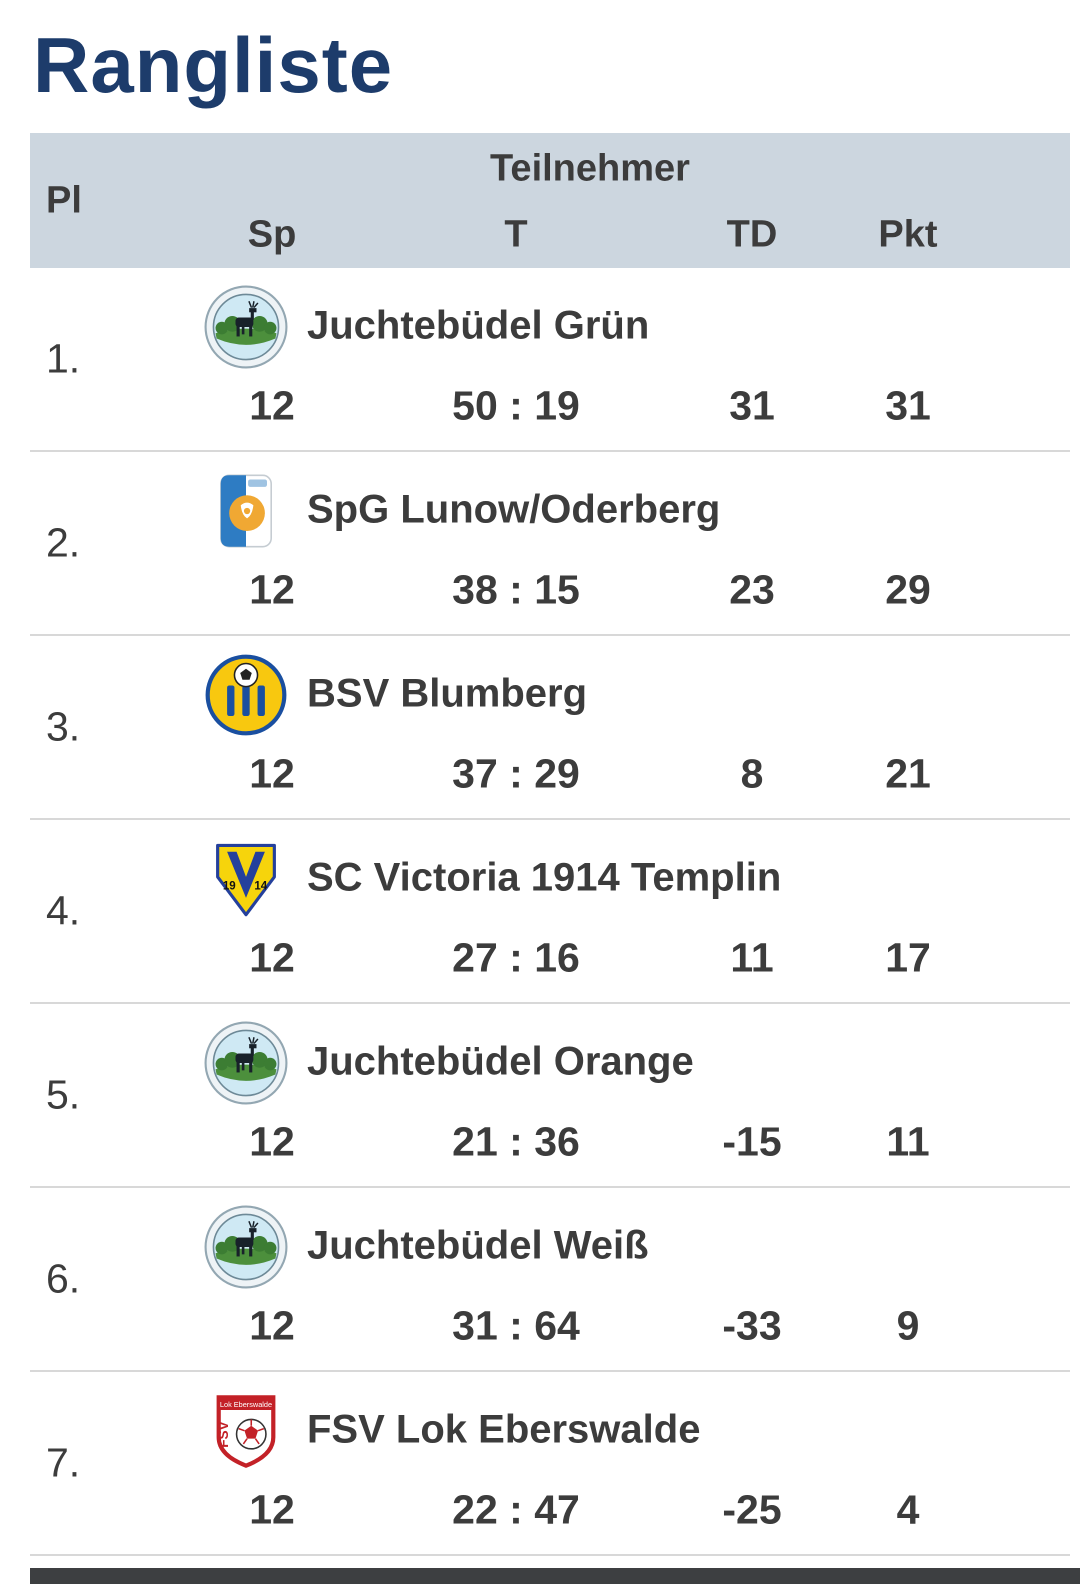  Describe the element at coordinates (908, 1141) in the screenshot. I see `stat-pkt: 11` at that location.